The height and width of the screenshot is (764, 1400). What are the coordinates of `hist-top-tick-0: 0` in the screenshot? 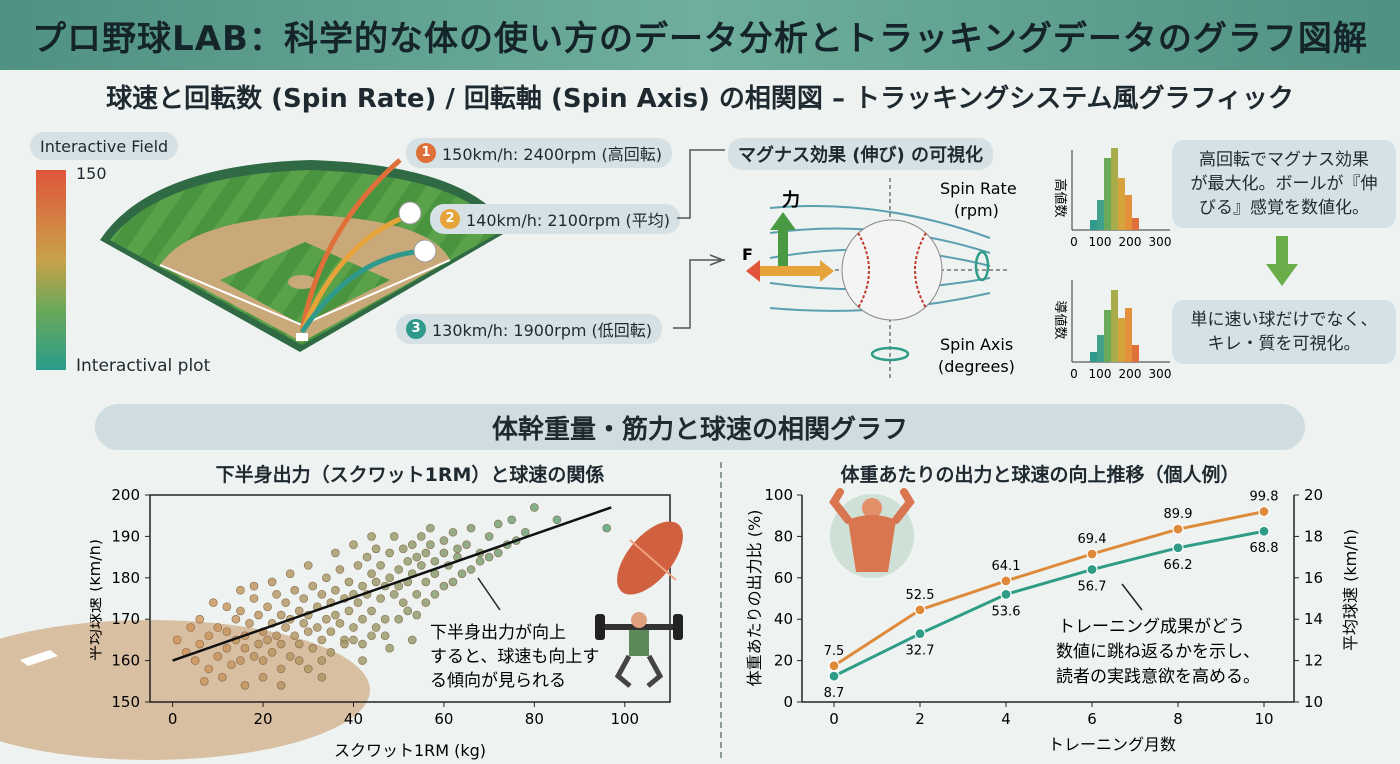 It's located at (1074, 242).